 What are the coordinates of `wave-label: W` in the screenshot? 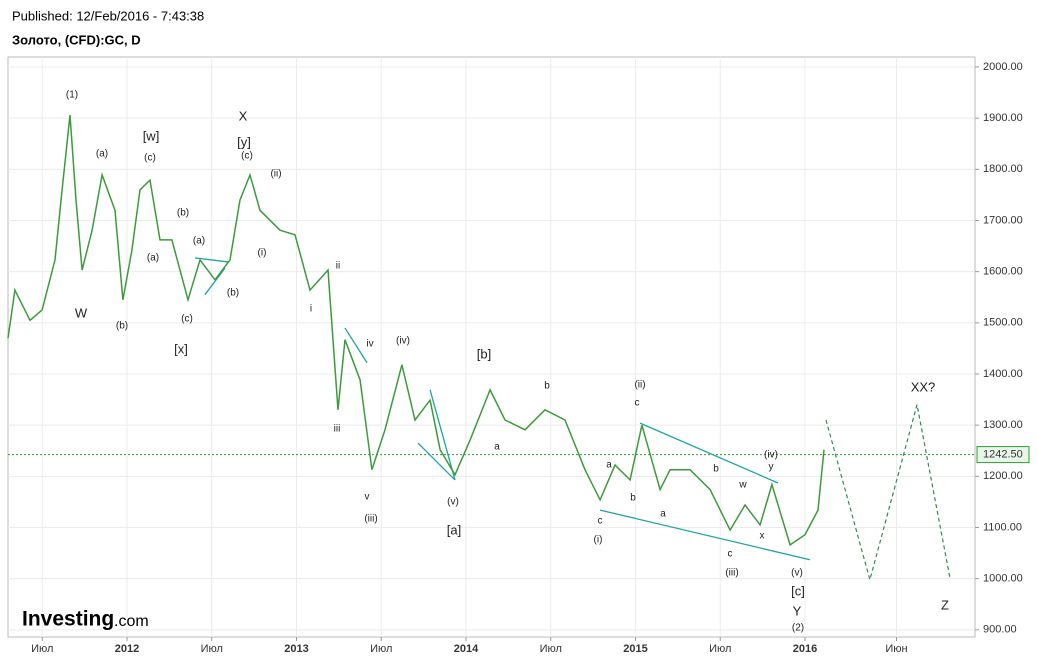 It's located at (81, 312).